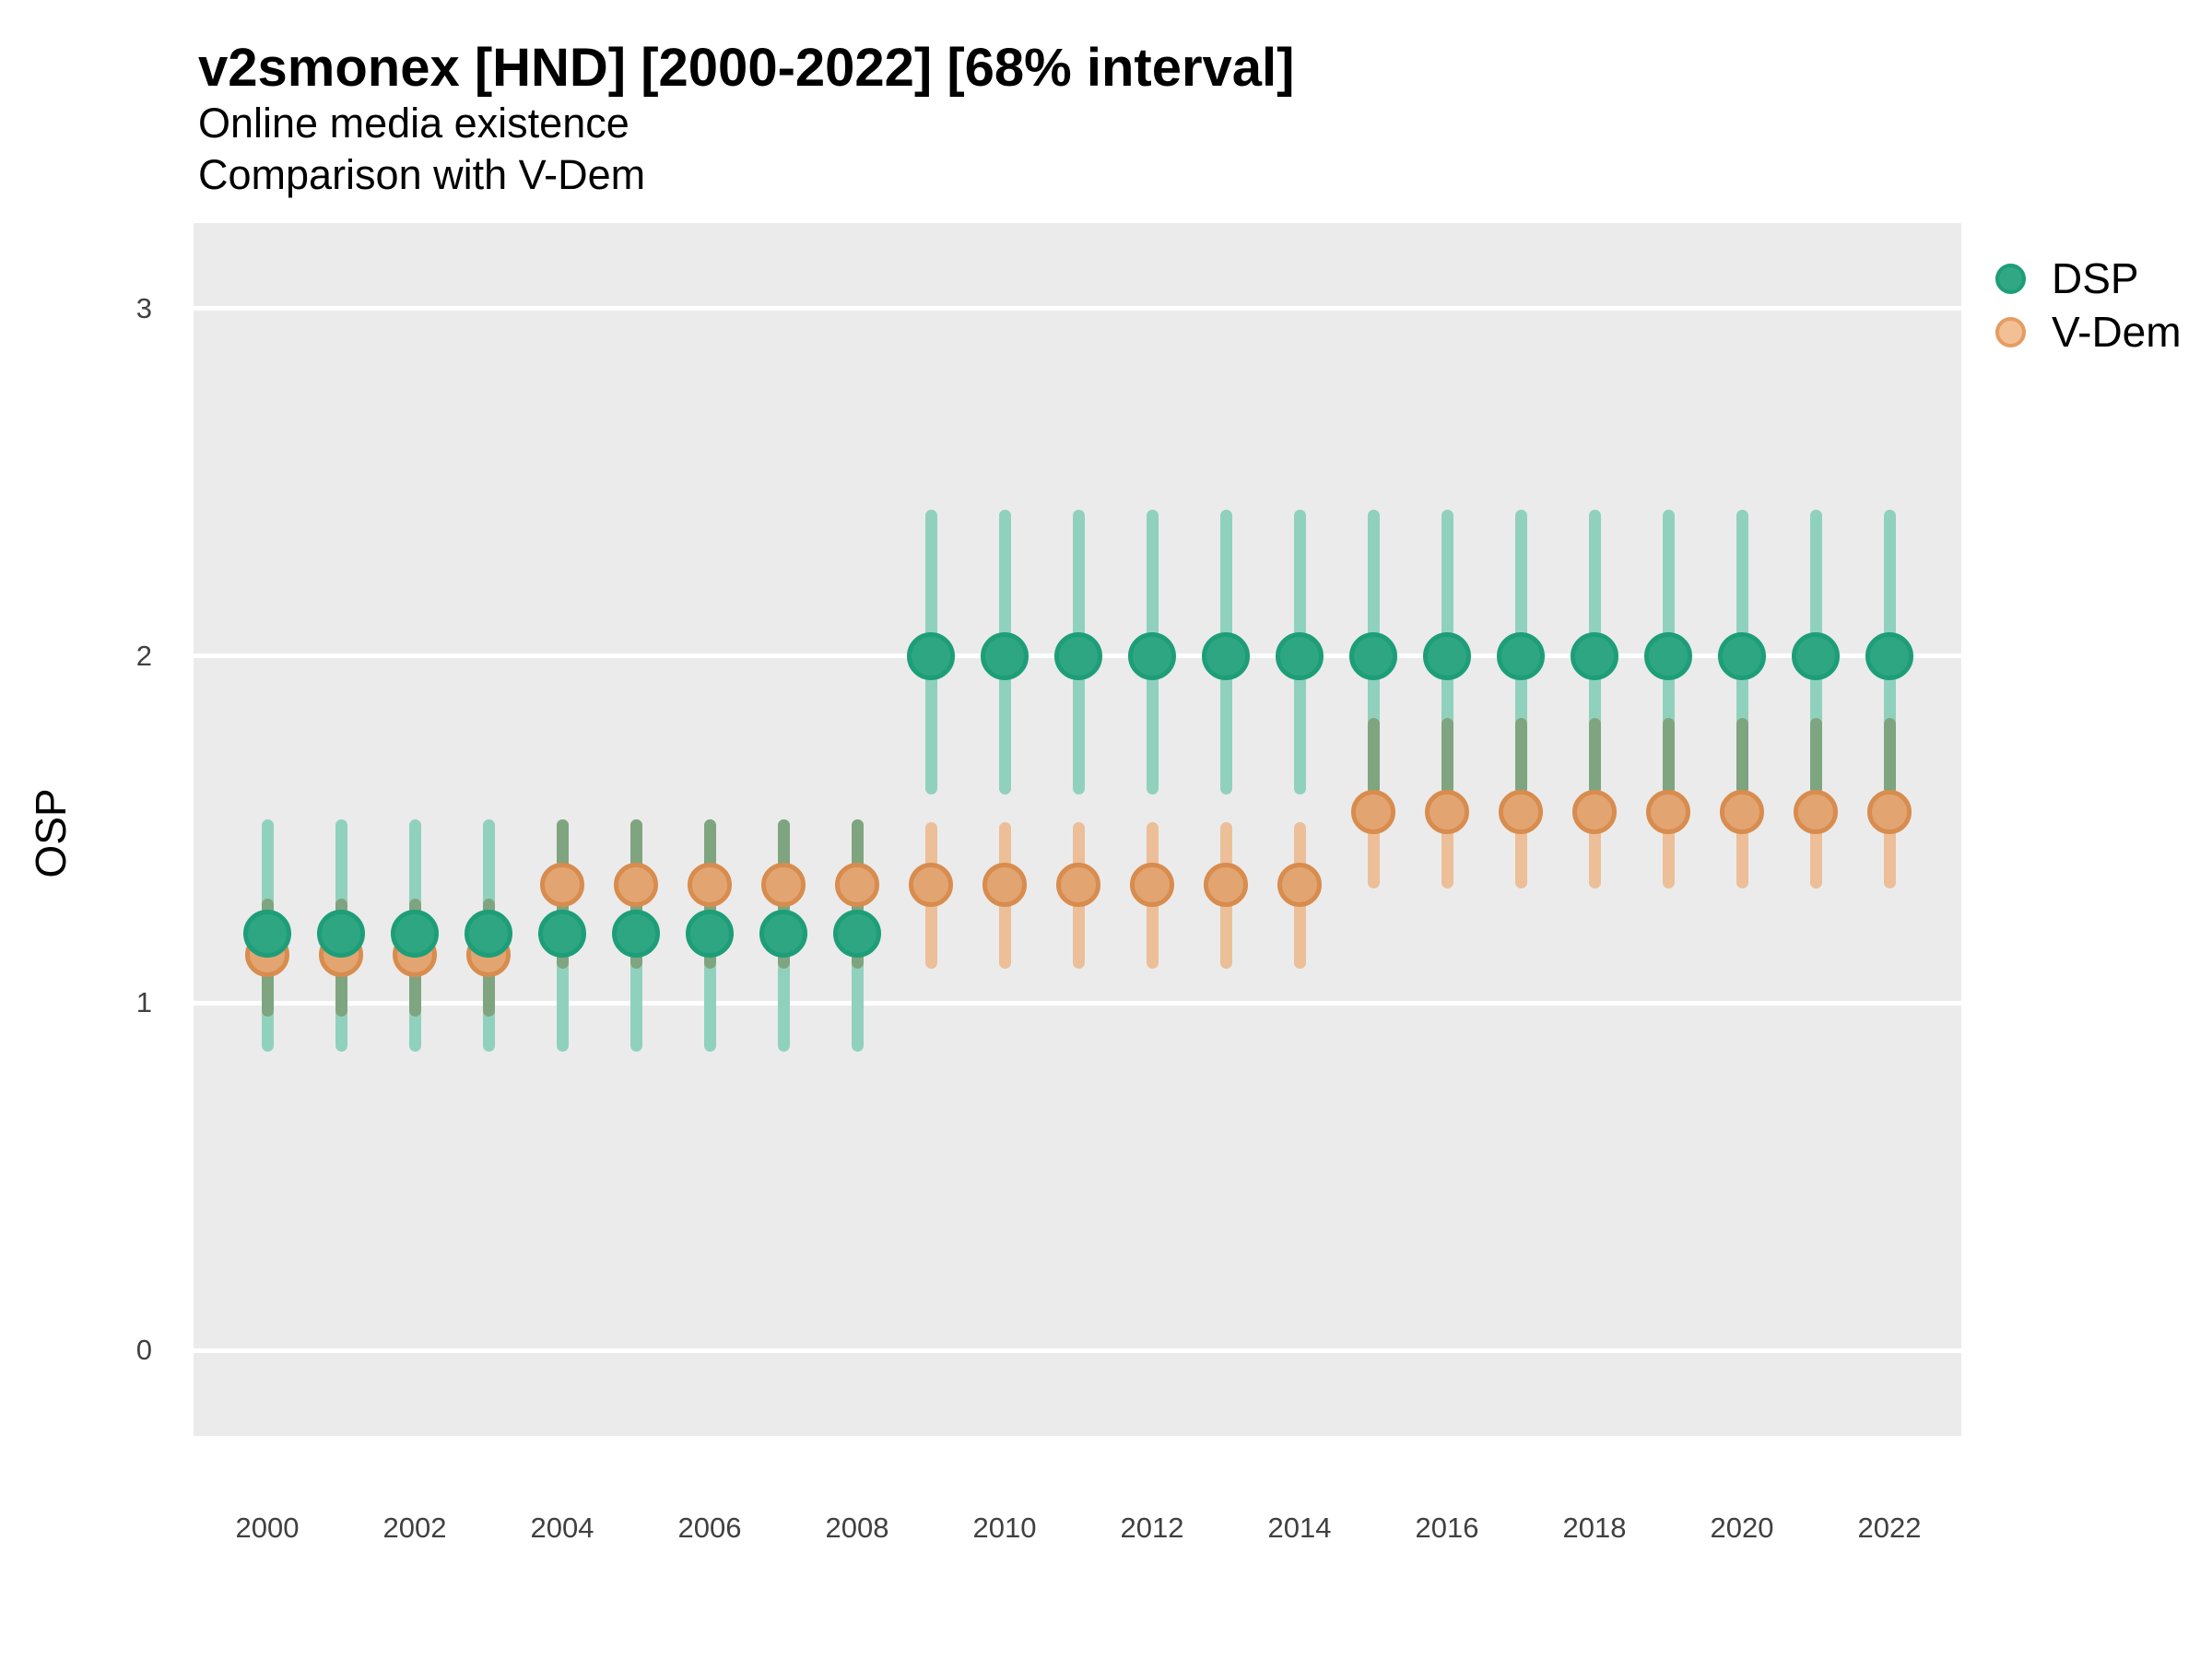 The image size is (2212, 1659). What do you see at coordinates (1742, 655) in the screenshot?
I see `dsp-point-2020` at bounding box center [1742, 655].